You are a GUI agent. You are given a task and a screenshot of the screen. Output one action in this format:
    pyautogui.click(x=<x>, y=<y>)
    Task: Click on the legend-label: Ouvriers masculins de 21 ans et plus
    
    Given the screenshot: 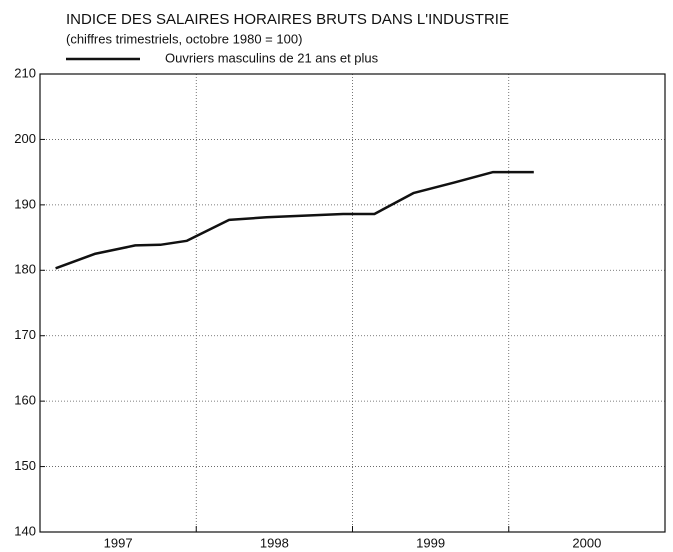 What is the action you would take?
    pyautogui.click(x=272, y=57)
    